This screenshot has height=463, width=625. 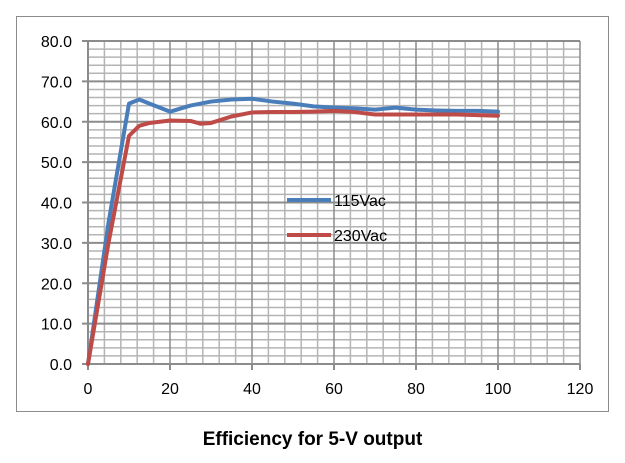 I want to click on y-tick-label: 80.0, so click(x=56, y=42).